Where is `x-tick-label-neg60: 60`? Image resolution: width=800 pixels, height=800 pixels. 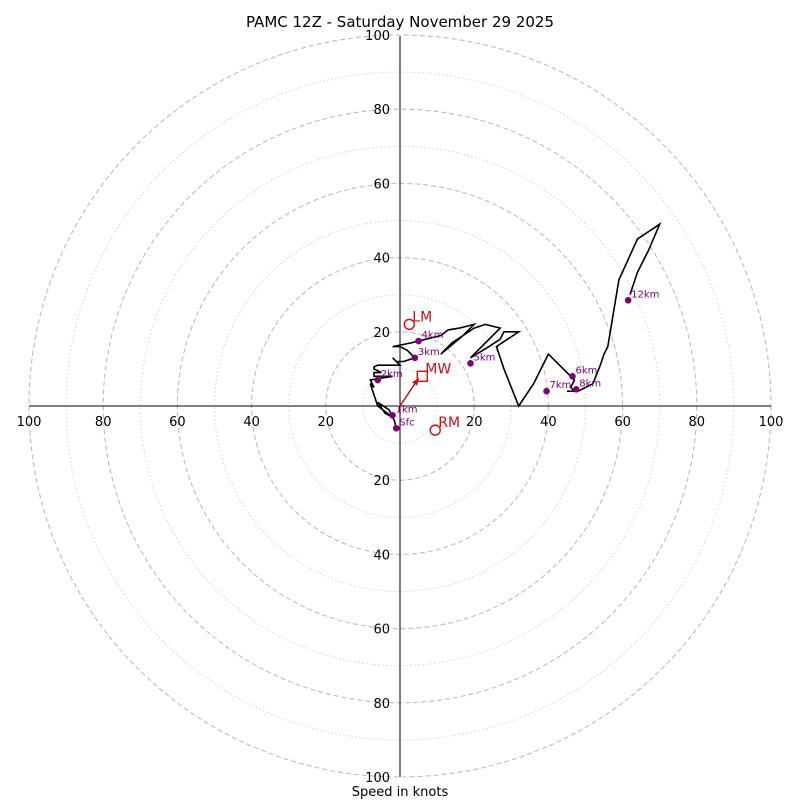 x-tick-label-neg60: 60 is located at coordinates (177, 422).